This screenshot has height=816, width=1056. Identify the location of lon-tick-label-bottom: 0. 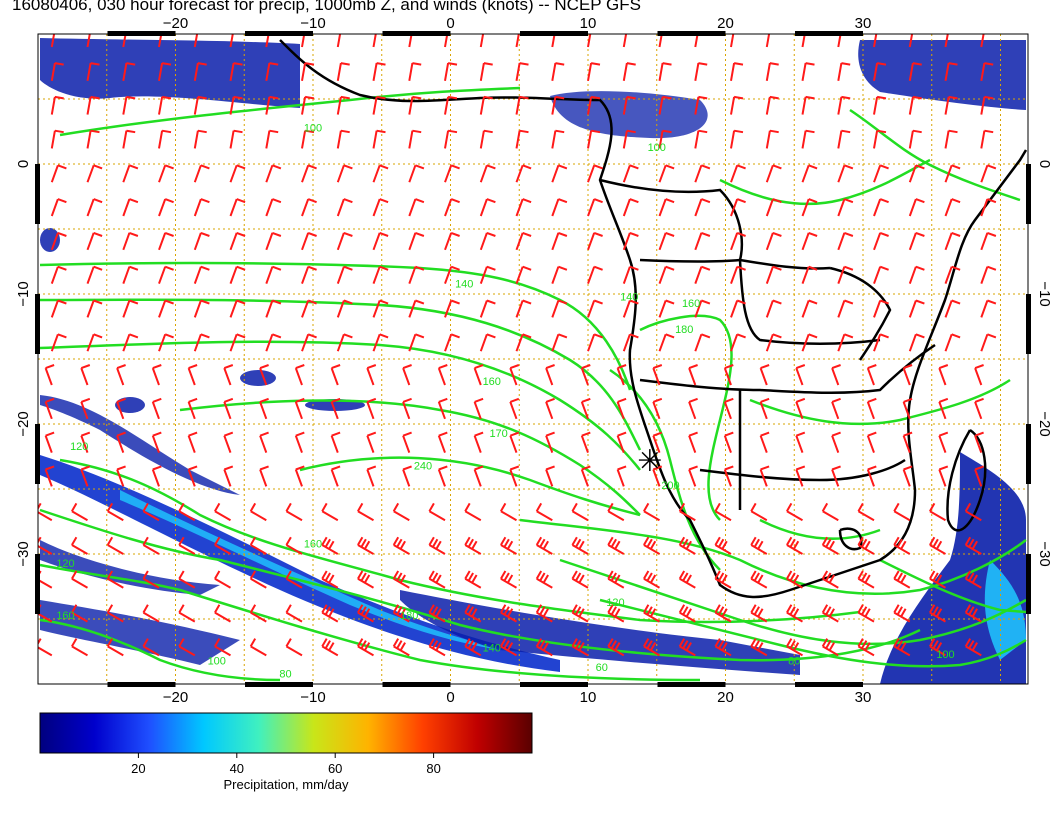
(450, 697).